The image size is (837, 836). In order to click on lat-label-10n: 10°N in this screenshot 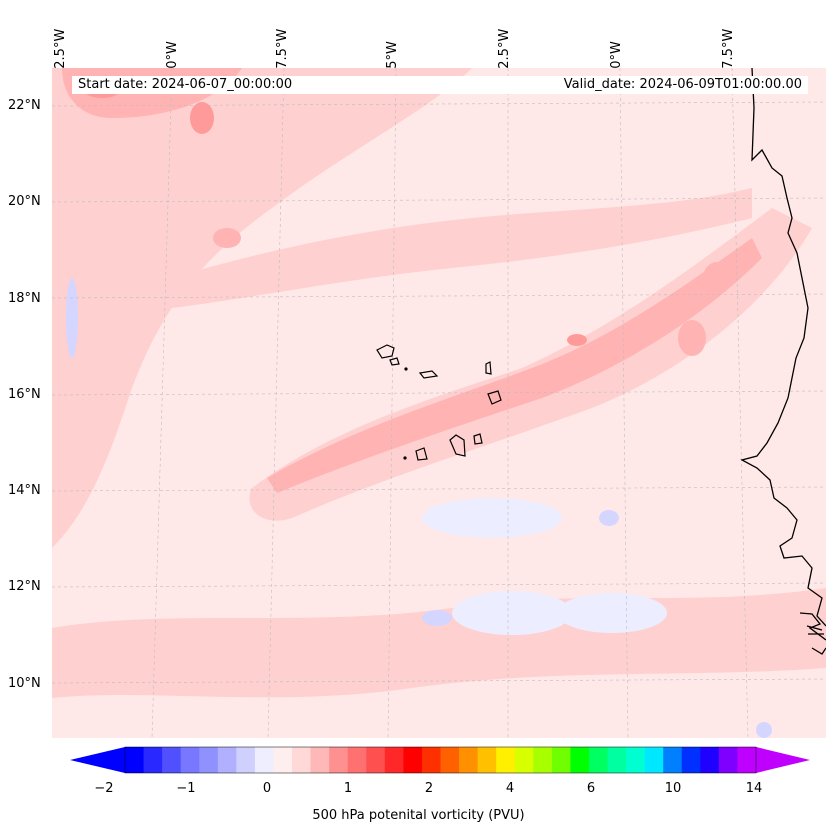, I will do `click(24, 683)`.